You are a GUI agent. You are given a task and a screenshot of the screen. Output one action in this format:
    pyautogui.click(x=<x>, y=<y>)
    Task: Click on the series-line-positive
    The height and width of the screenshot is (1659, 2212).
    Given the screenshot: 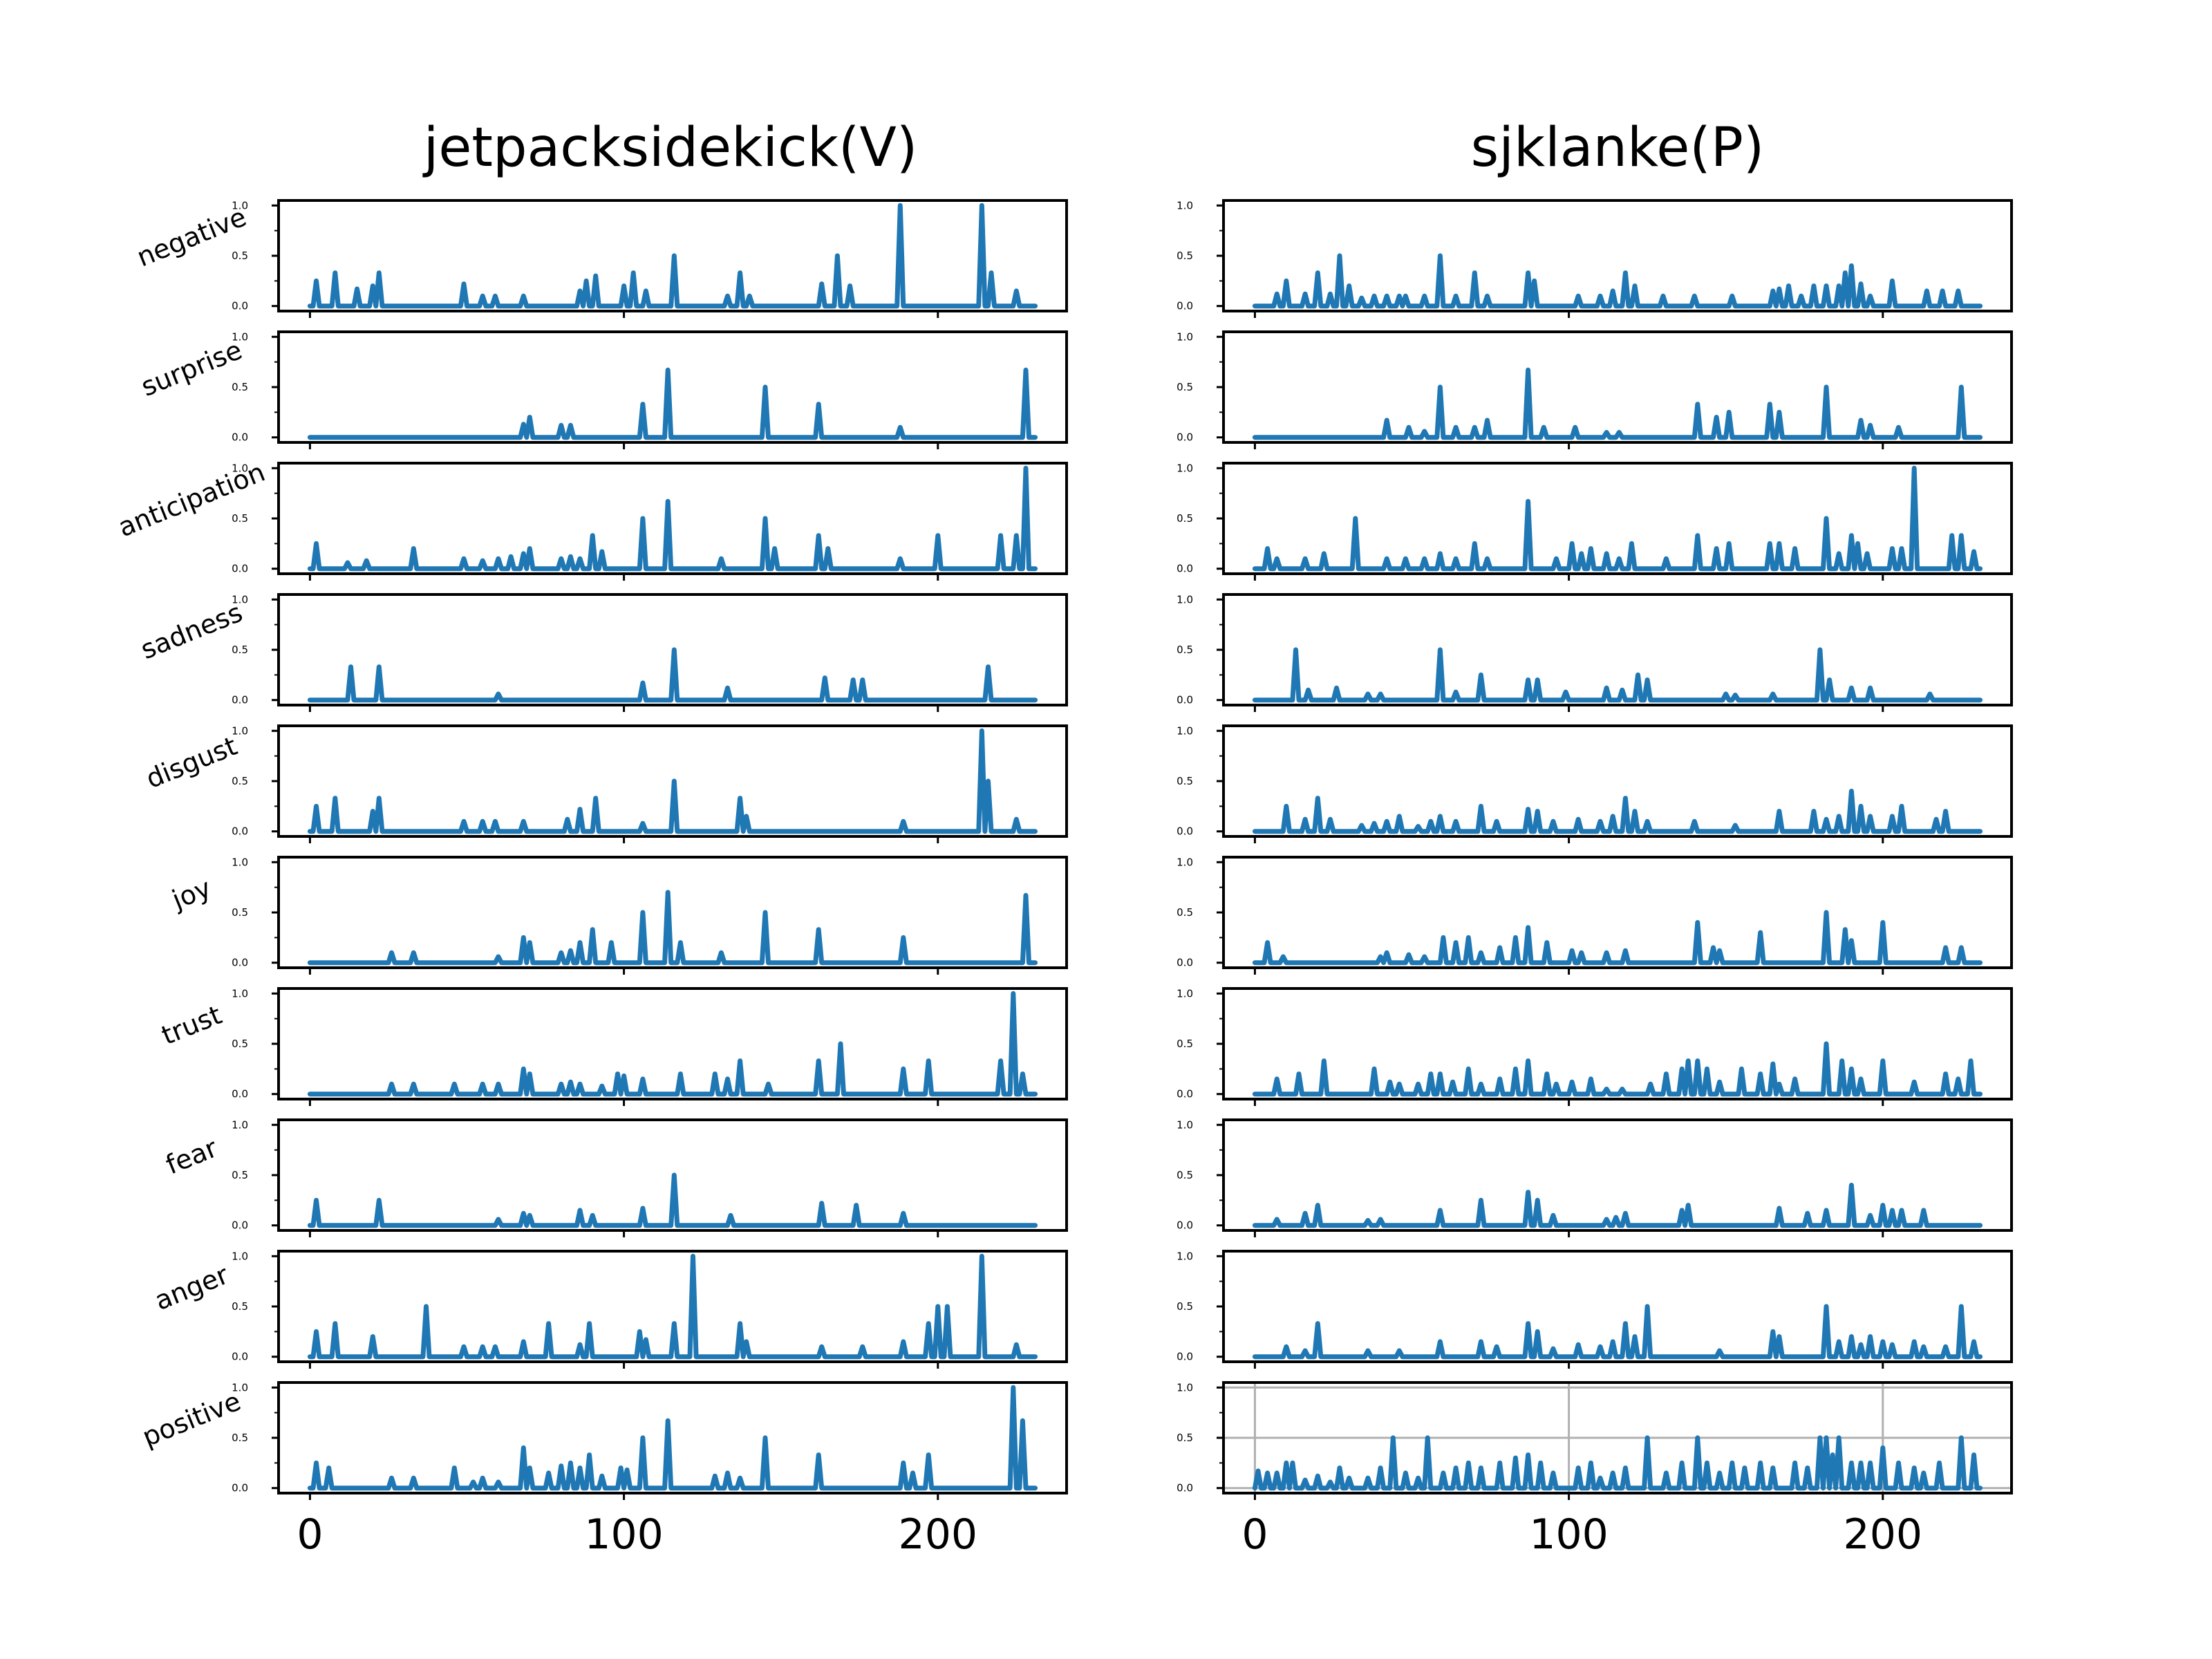 What is the action you would take?
    pyautogui.click(x=1618, y=1463)
    